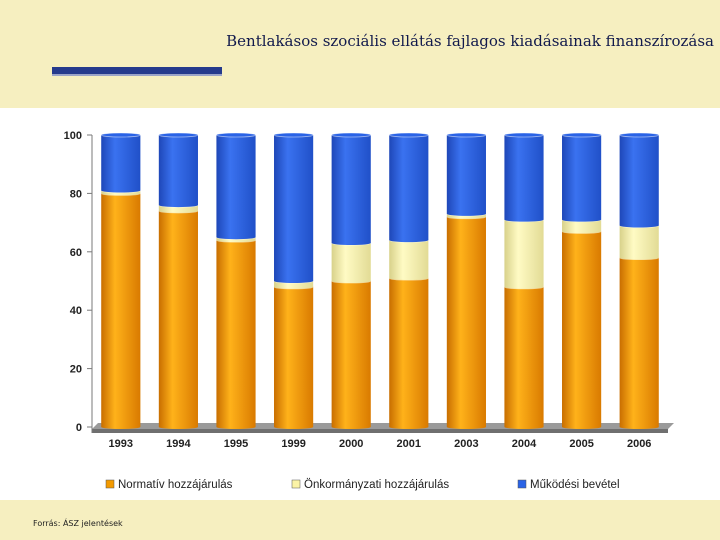  Describe the element at coordinates (524, 444) in the screenshot. I see `x-tick-label: 2004` at that location.